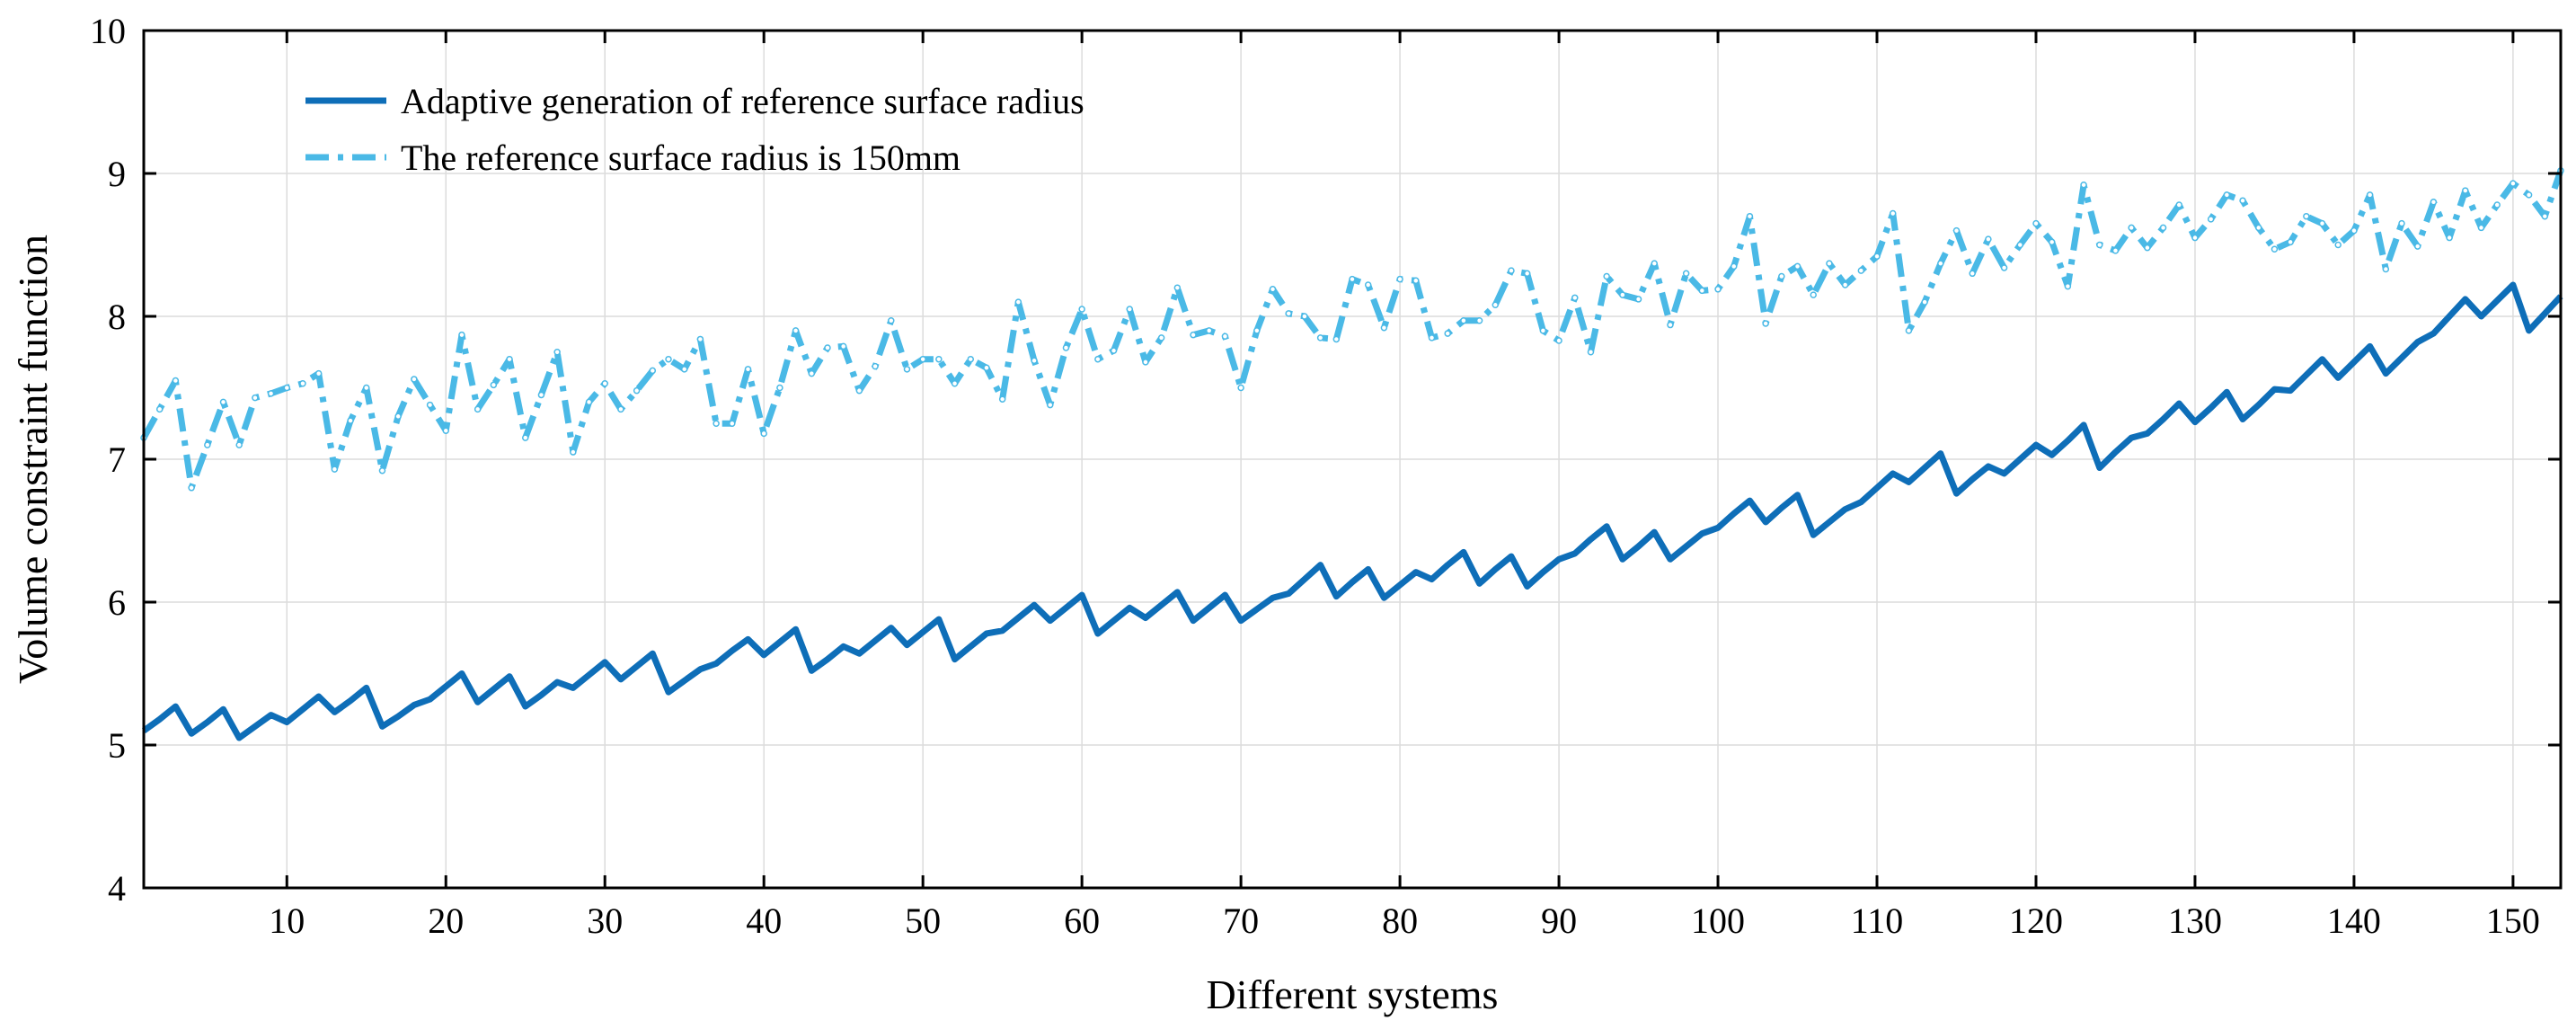  I want to click on x-tick-label: 130, so click(2195, 921).